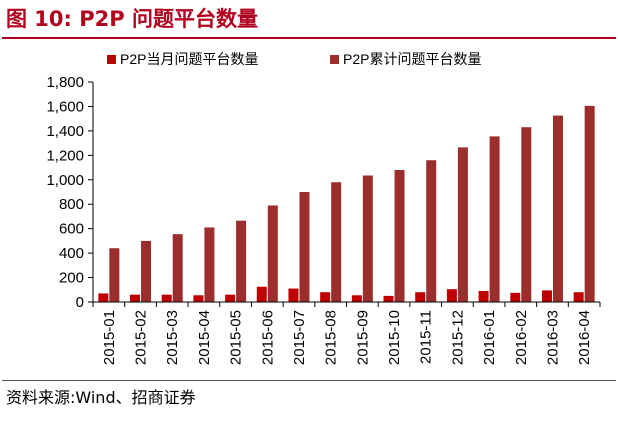 This screenshot has width=618, height=421. Describe the element at coordinates (426, 337) in the screenshot. I see `x-tick-label-2015-11: 2015-11` at that location.